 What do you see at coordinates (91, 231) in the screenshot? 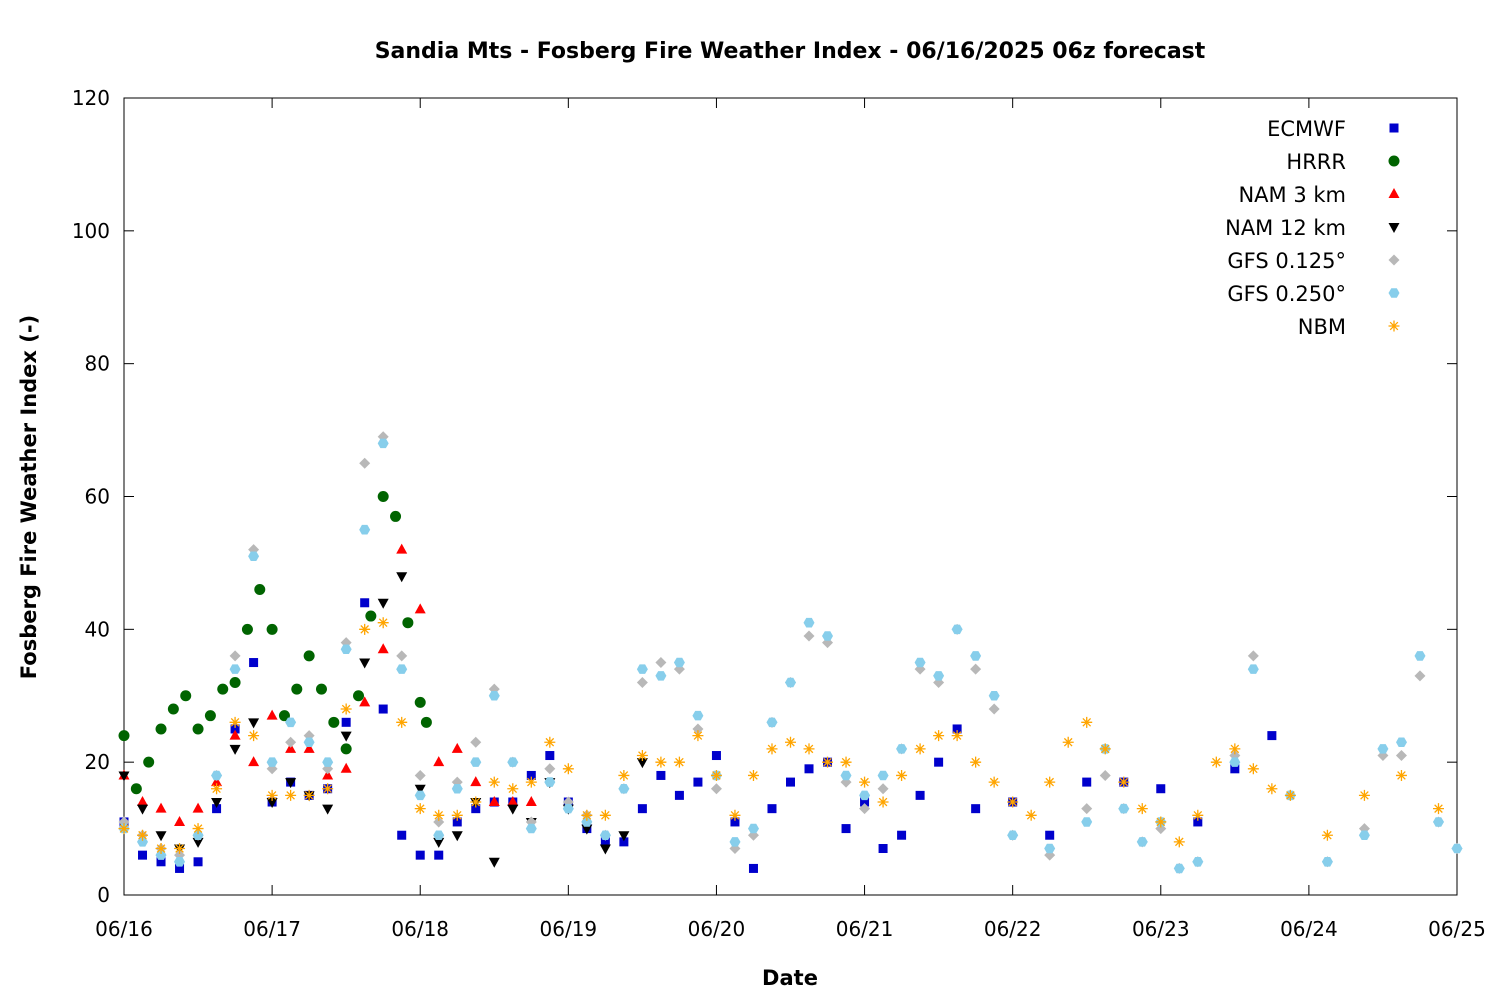
I see `y-tick-label: 100` at bounding box center [91, 231].